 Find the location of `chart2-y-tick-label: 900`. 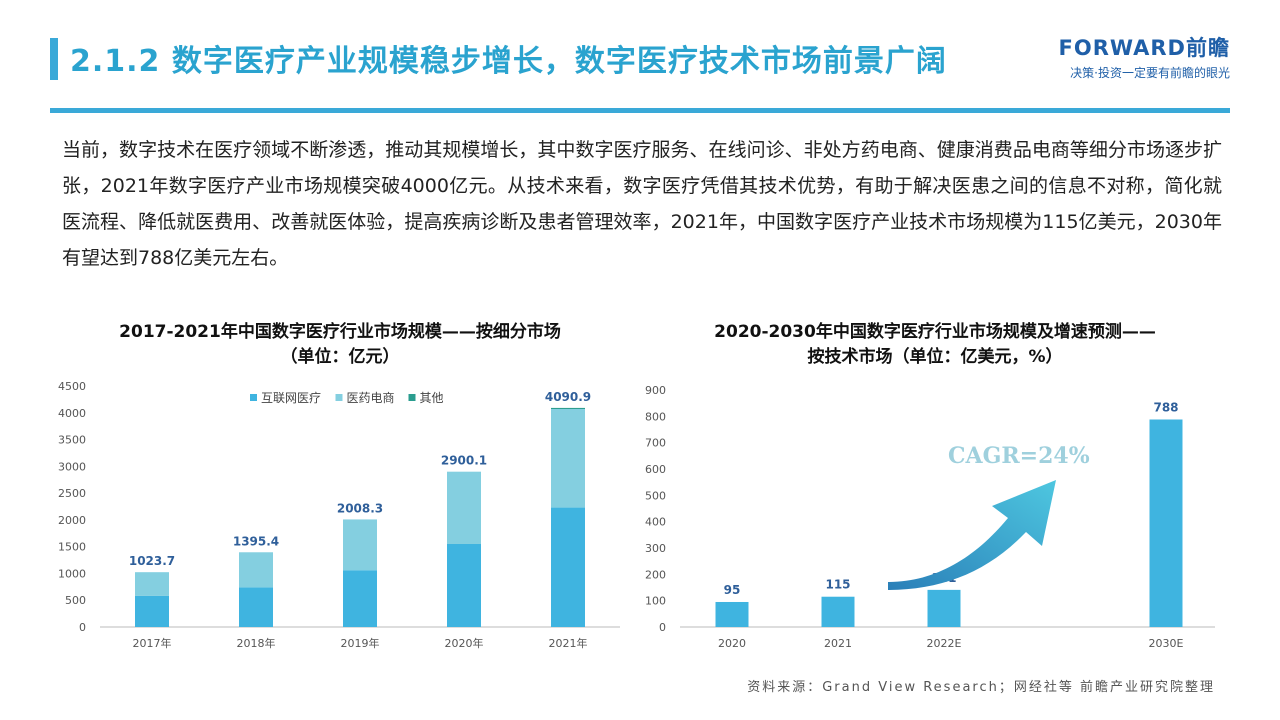

chart2-y-tick-label: 900 is located at coordinates (655, 390).